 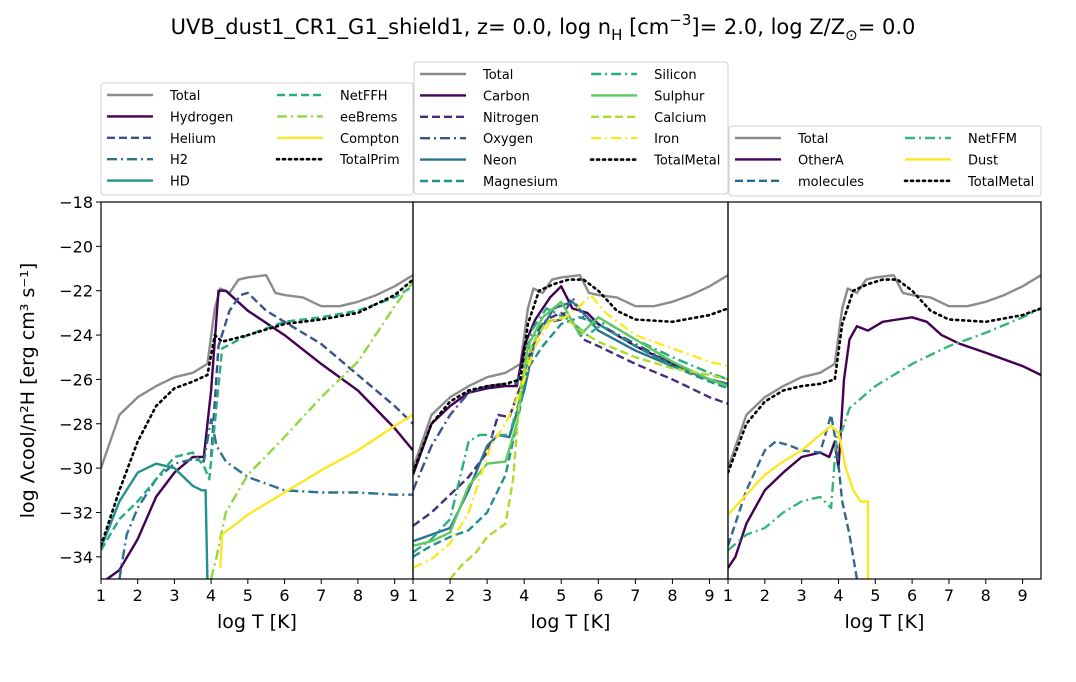 What do you see at coordinates (76, 335) in the screenshot?
I see `y-tick-label: −24` at bounding box center [76, 335].